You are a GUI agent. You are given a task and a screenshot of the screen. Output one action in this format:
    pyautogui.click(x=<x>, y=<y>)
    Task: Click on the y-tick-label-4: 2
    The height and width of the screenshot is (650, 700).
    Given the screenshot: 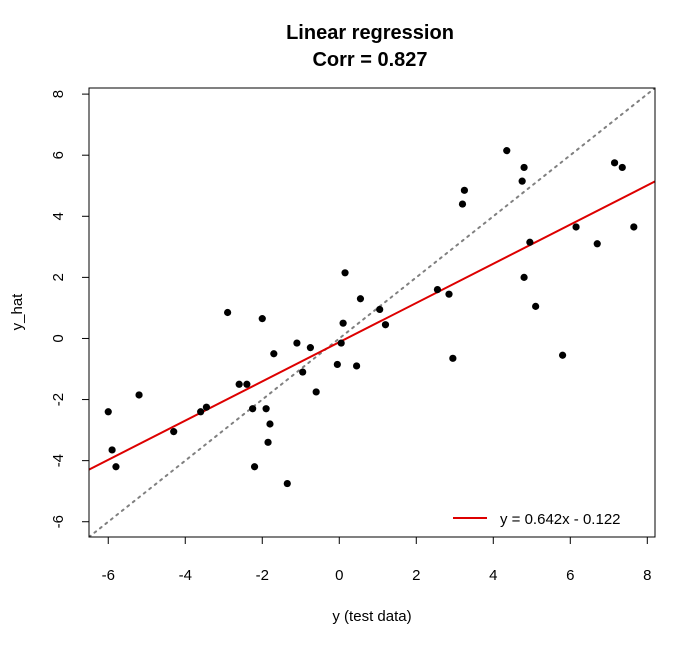 What is the action you would take?
    pyautogui.click(x=58, y=277)
    